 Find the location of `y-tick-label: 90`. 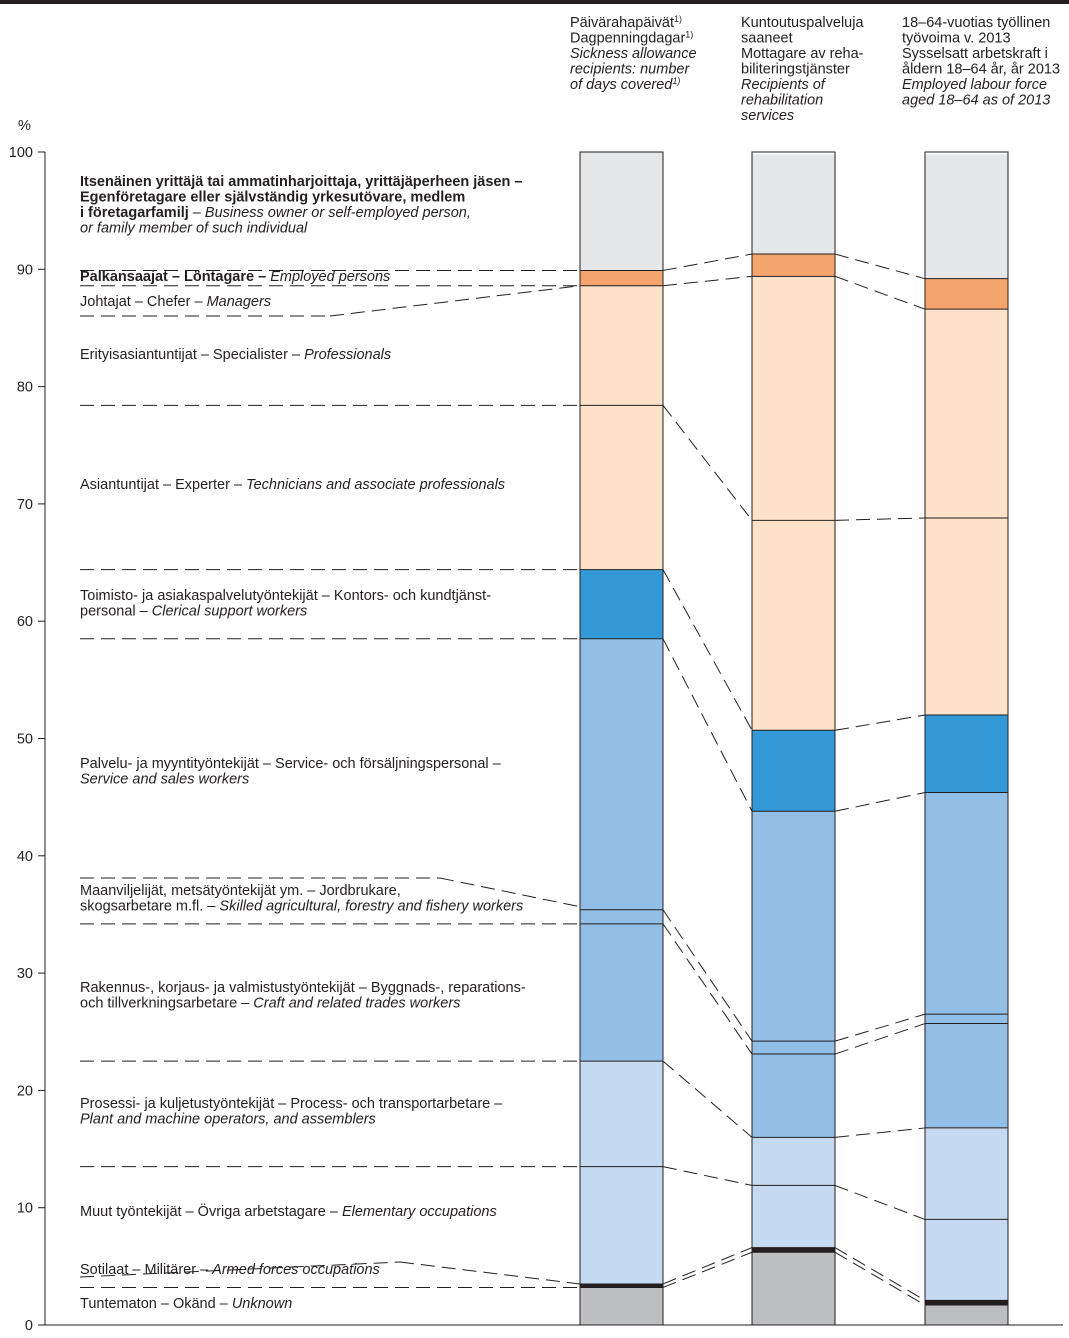

y-tick-label: 90 is located at coordinates (25, 270).